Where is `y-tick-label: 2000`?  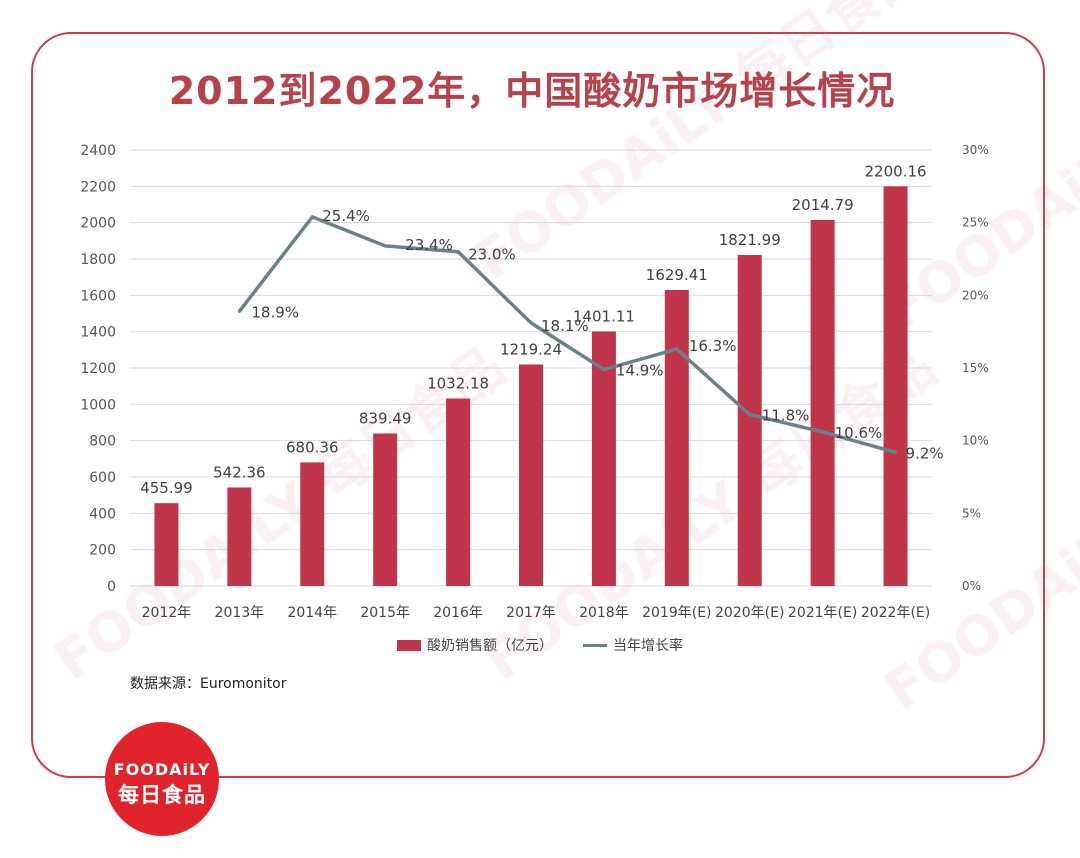
y-tick-label: 2000 is located at coordinates (98, 224).